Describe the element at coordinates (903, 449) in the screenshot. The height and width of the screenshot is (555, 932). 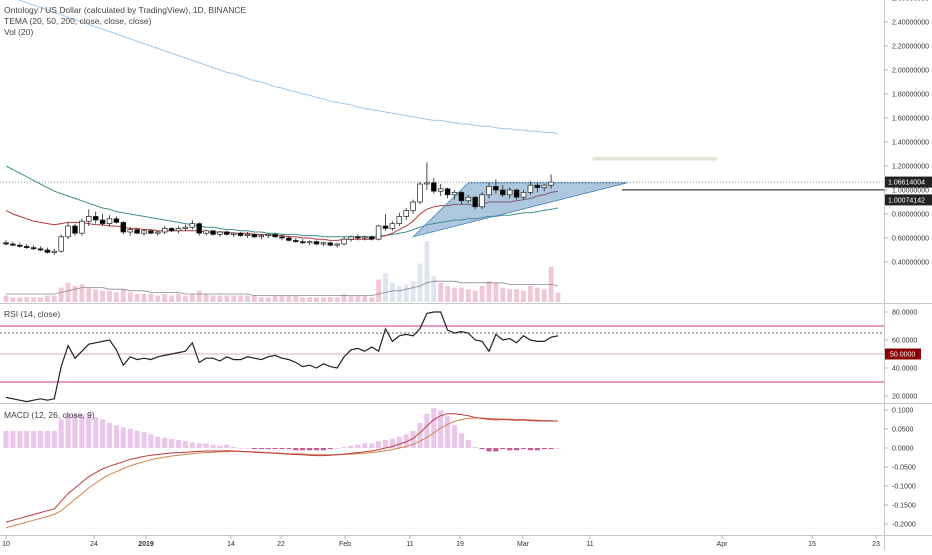
I see `macd-tick-label: 0.0000` at that location.